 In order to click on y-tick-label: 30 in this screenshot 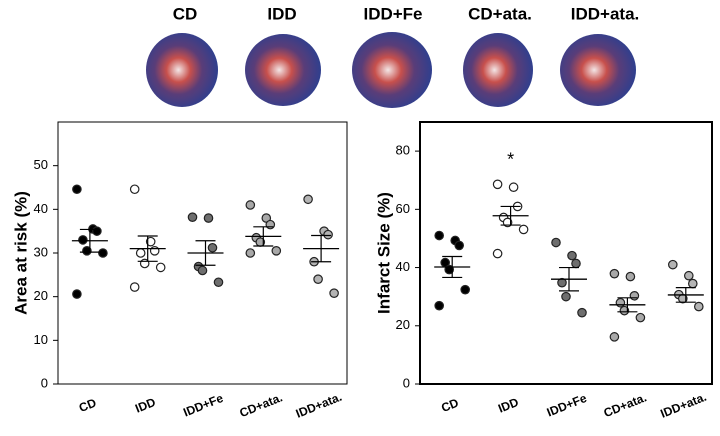, I will do `click(41, 251)`.